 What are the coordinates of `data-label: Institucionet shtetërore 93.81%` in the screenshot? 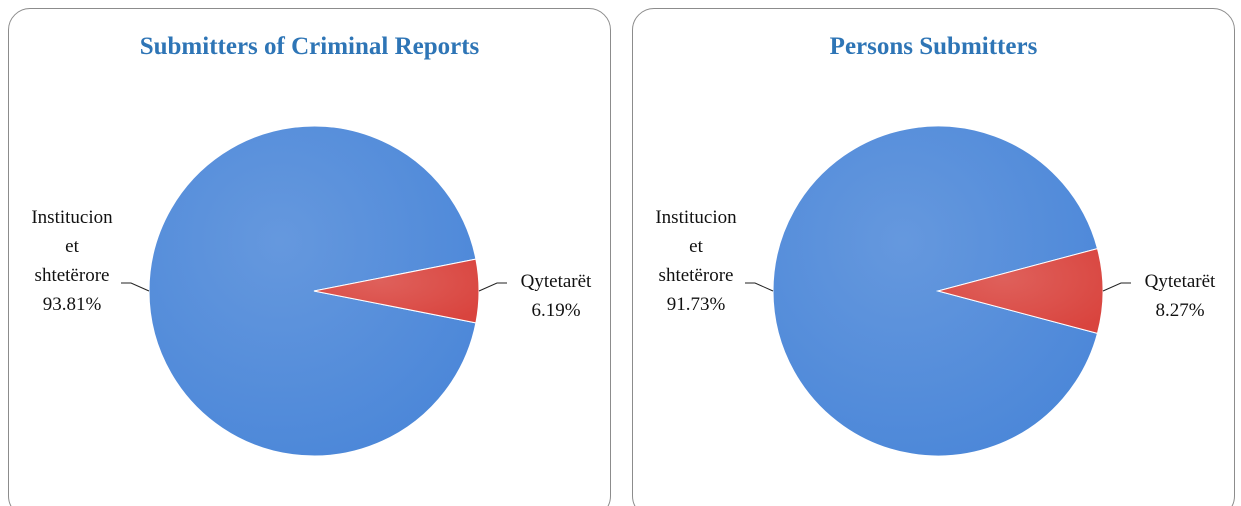 It's located at (72, 261).